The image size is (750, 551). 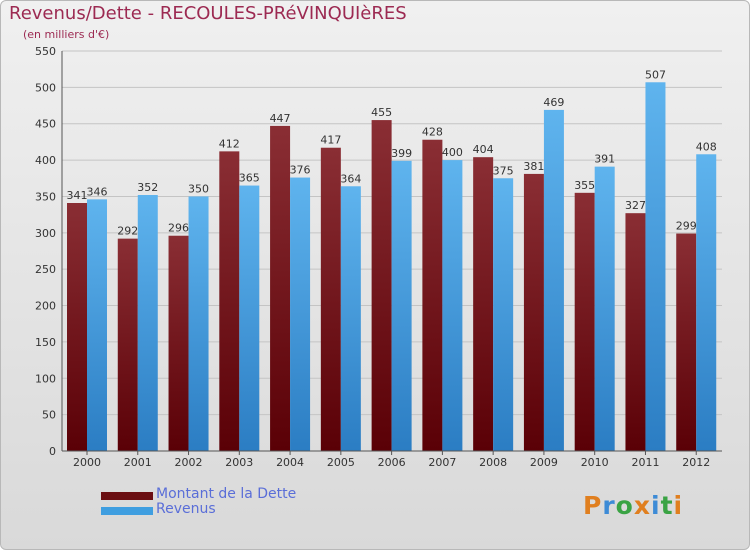 What do you see at coordinates (330, 140) in the screenshot?
I see `label-dette-2005: 417` at bounding box center [330, 140].